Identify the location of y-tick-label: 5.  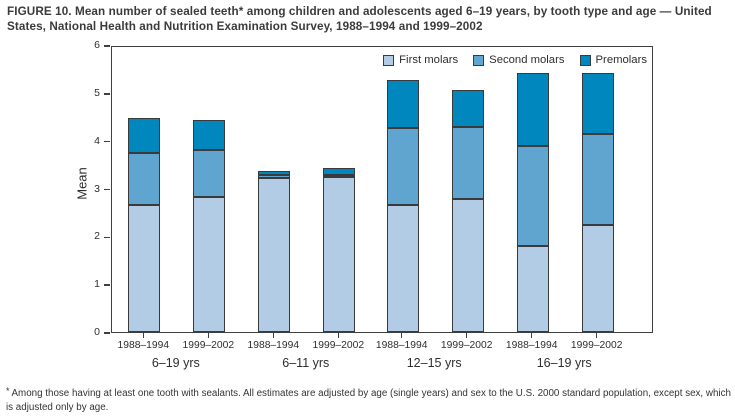
(97, 92).